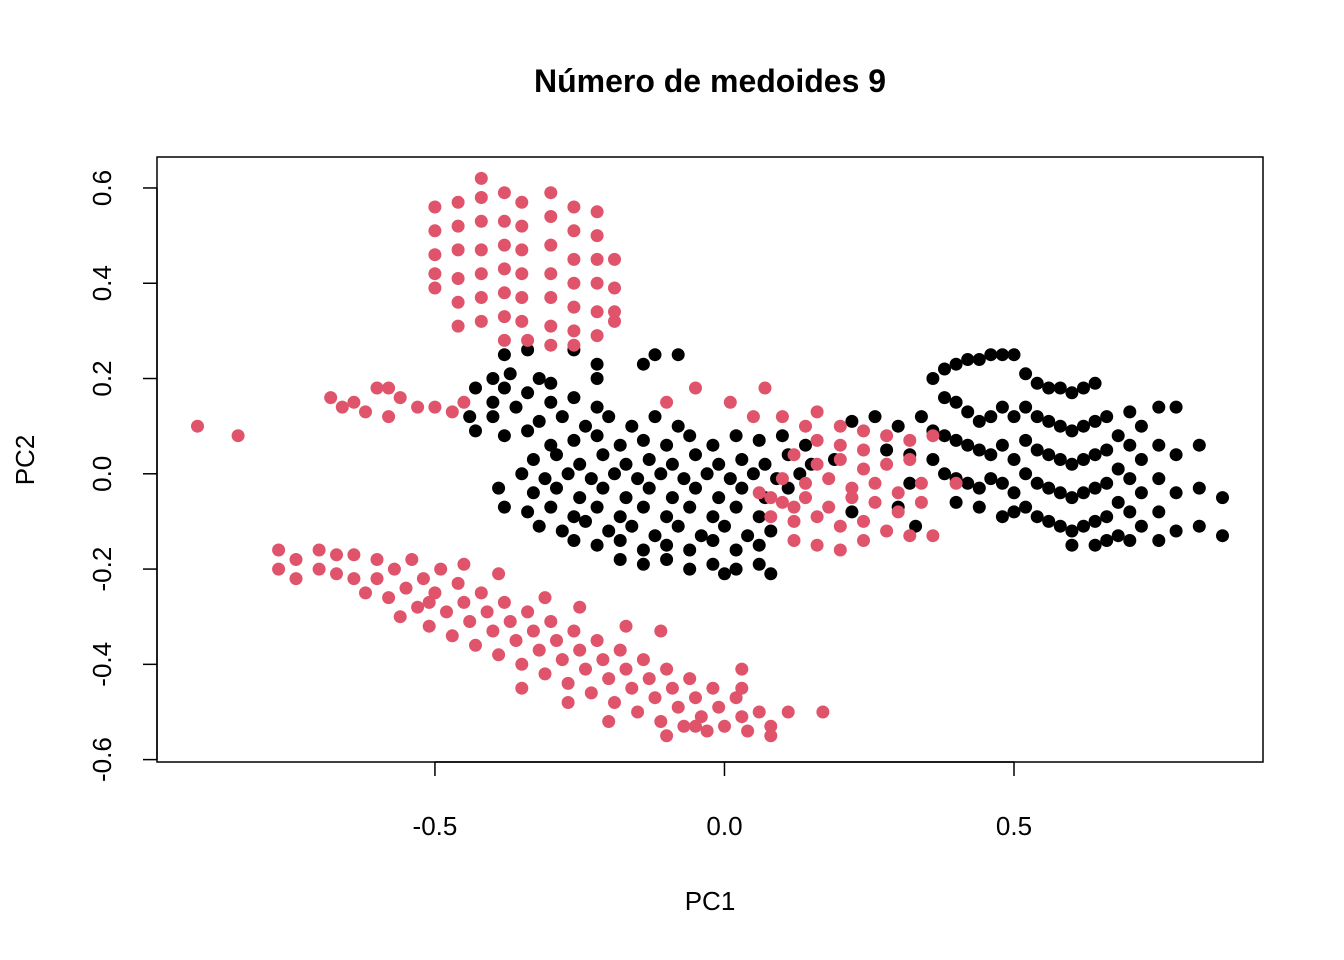 The height and width of the screenshot is (960, 1344). Describe the element at coordinates (102, 378) in the screenshot. I see `y-tick-label: 0.2` at that location.